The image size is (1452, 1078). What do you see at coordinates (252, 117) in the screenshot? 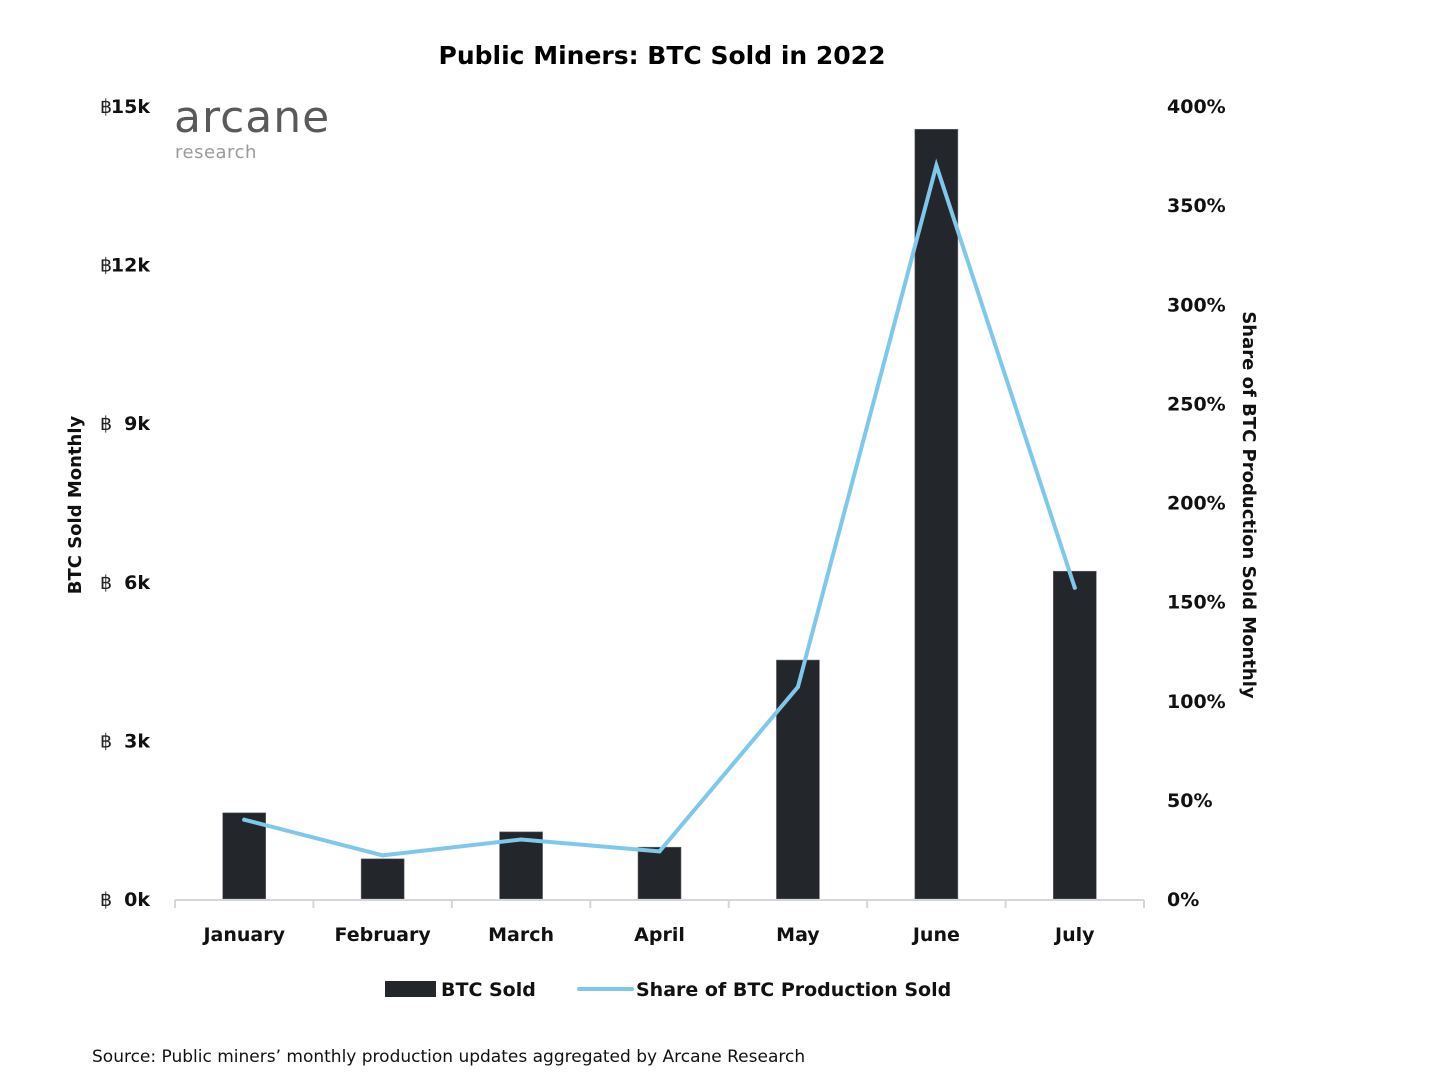
I see `logo-wordmark: arcane` at bounding box center [252, 117].